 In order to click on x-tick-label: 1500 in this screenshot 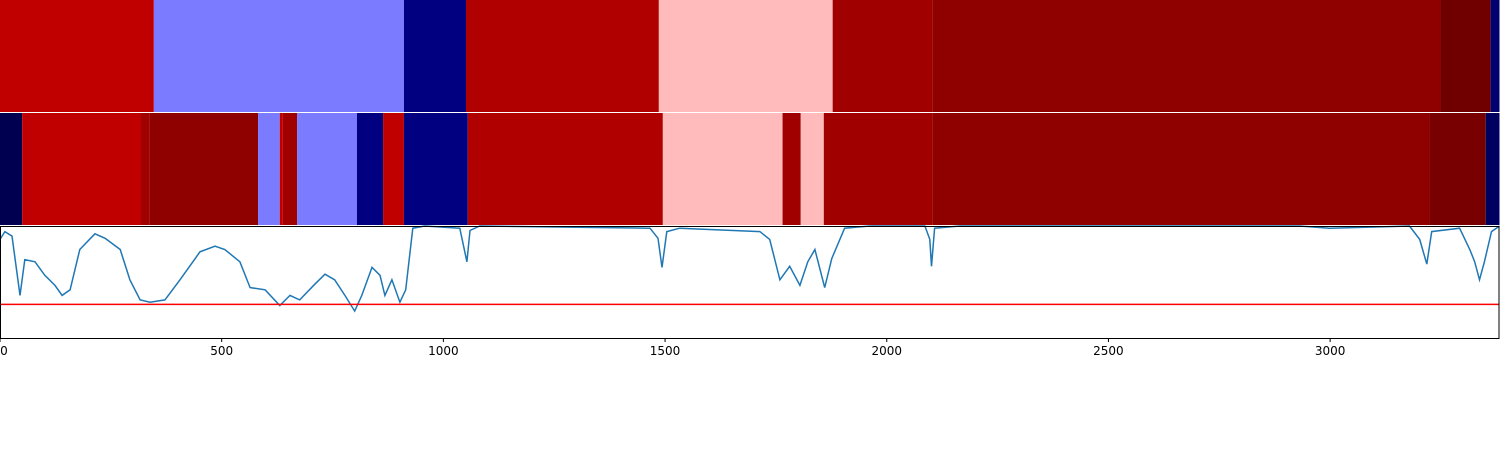, I will do `click(665, 351)`.